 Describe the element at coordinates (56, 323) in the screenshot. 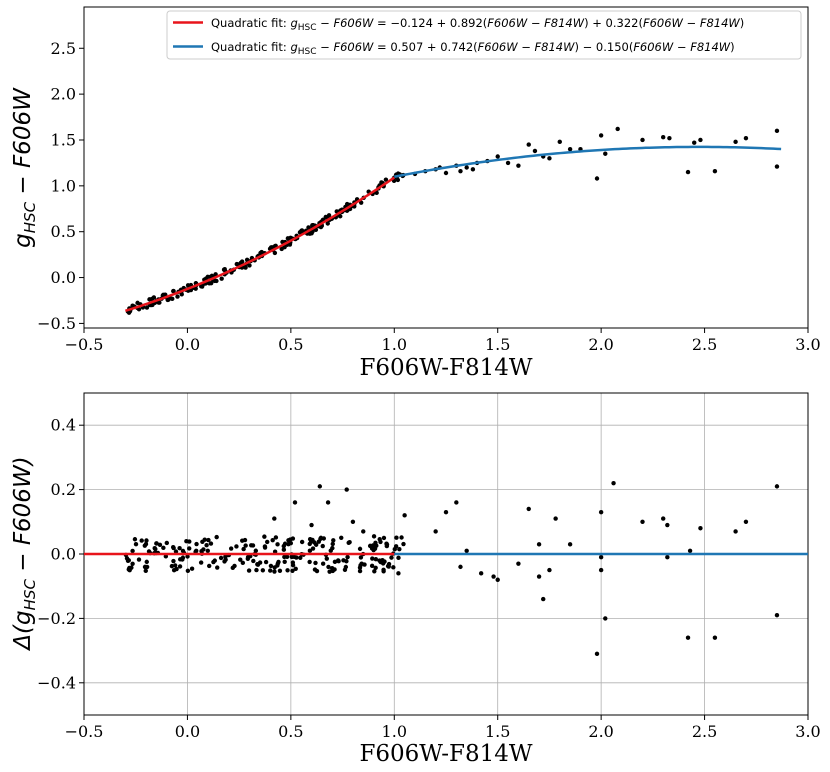

I see `top-y-tick-label: −0.5` at that location.